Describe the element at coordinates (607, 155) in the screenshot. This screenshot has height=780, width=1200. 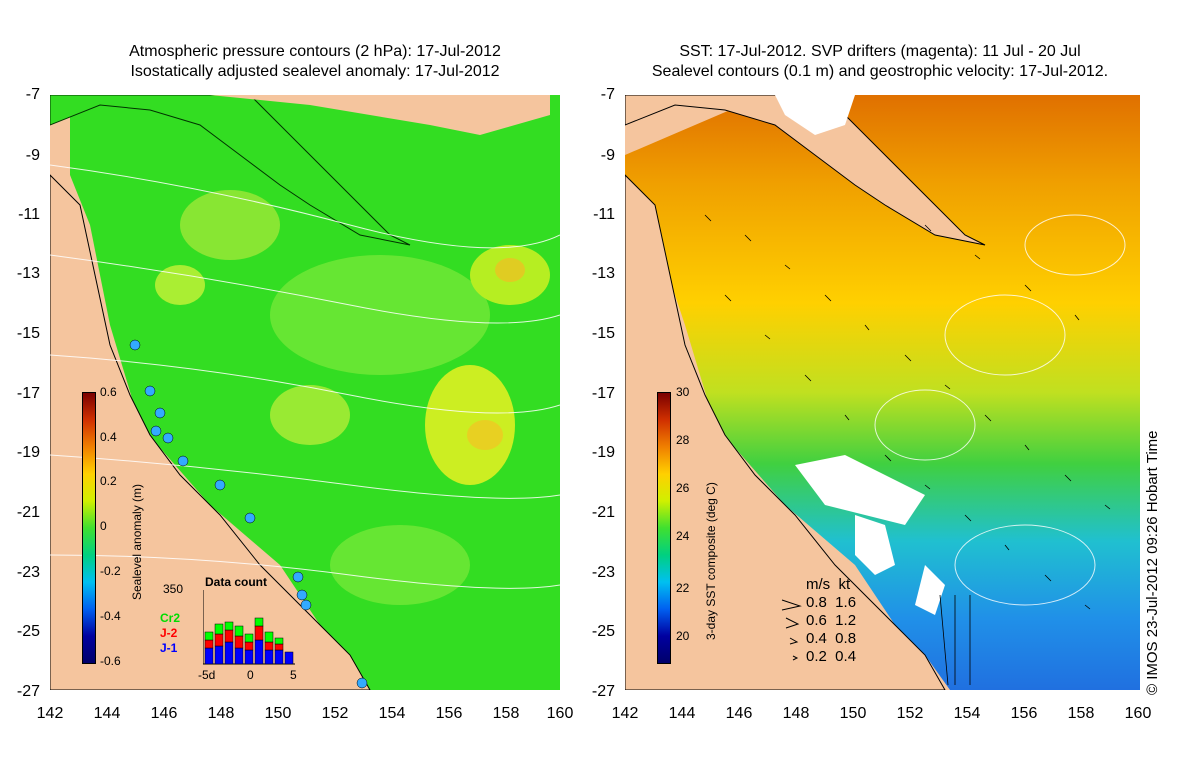
I see `right-y-label: -9` at that location.